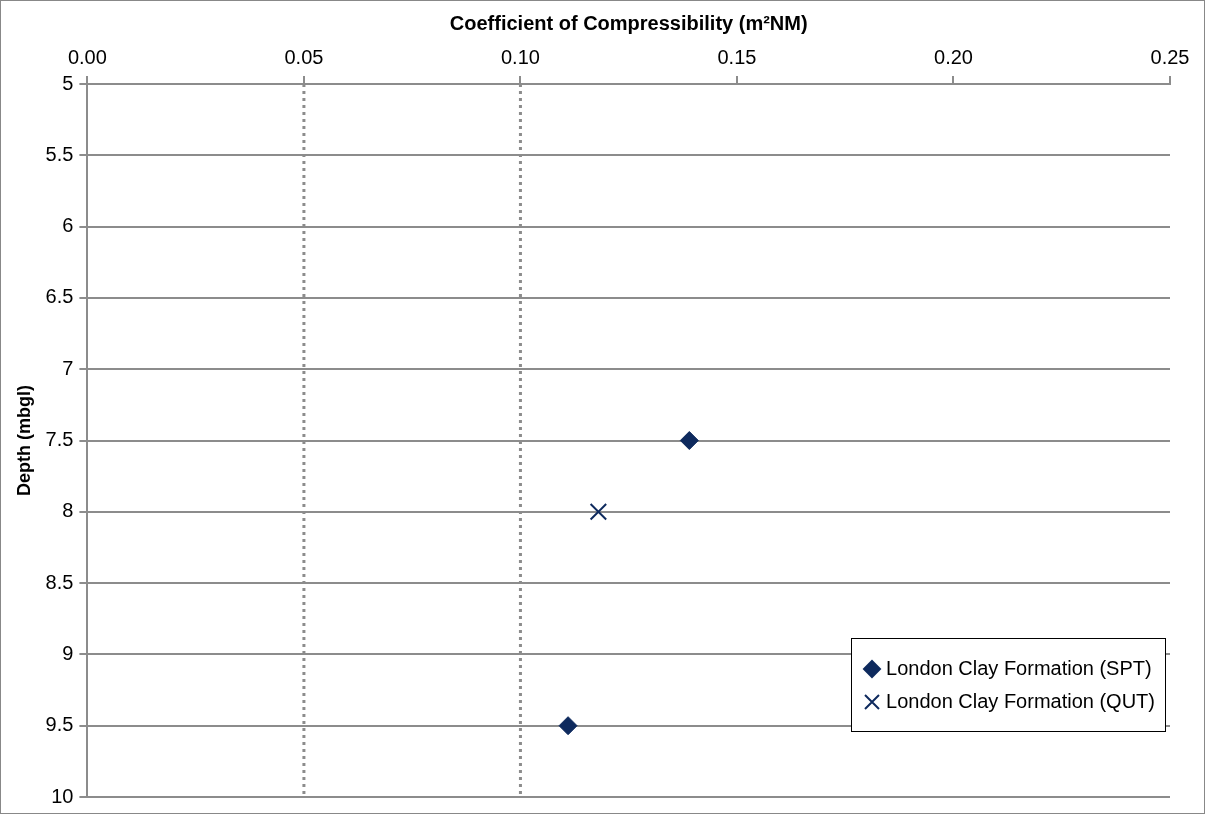 The width and height of the screenshot is (1205, 815). I want to click on x-tick-label: 0.20, so click(953, 56).